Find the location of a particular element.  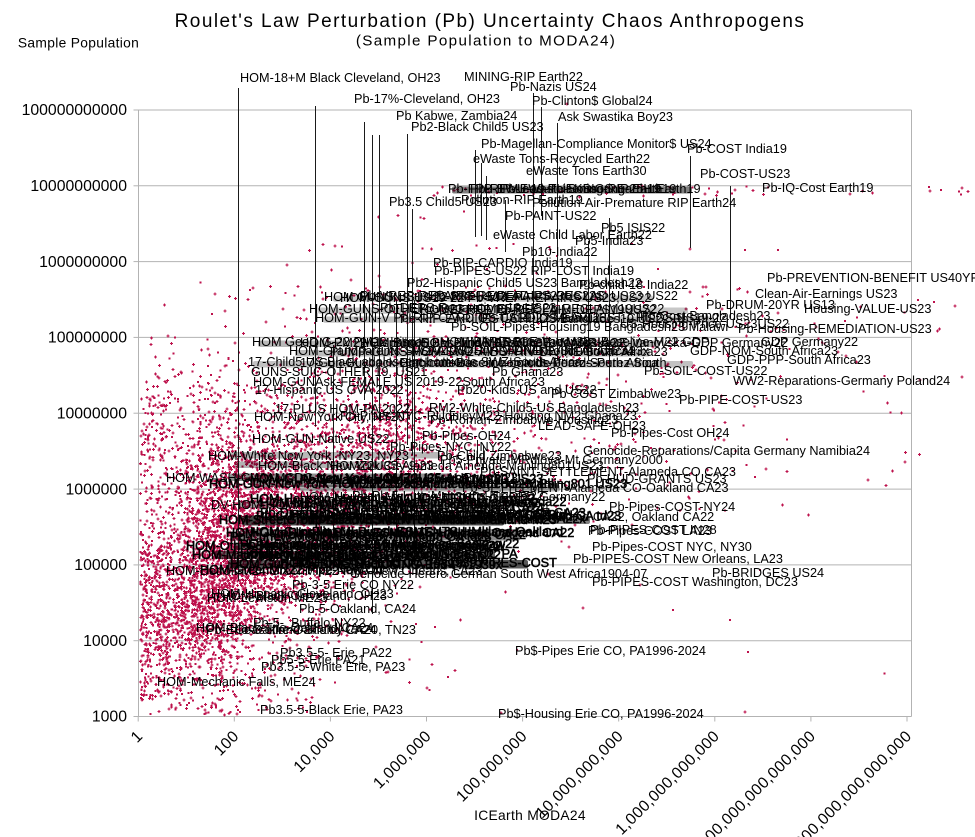

svg-text:Pb-5-Lutz-Mansions-Nigeria-Ala: Pb-5-Lutz-Mansions-Nigeria-Alameda22 is located at coordinates (453, 502).